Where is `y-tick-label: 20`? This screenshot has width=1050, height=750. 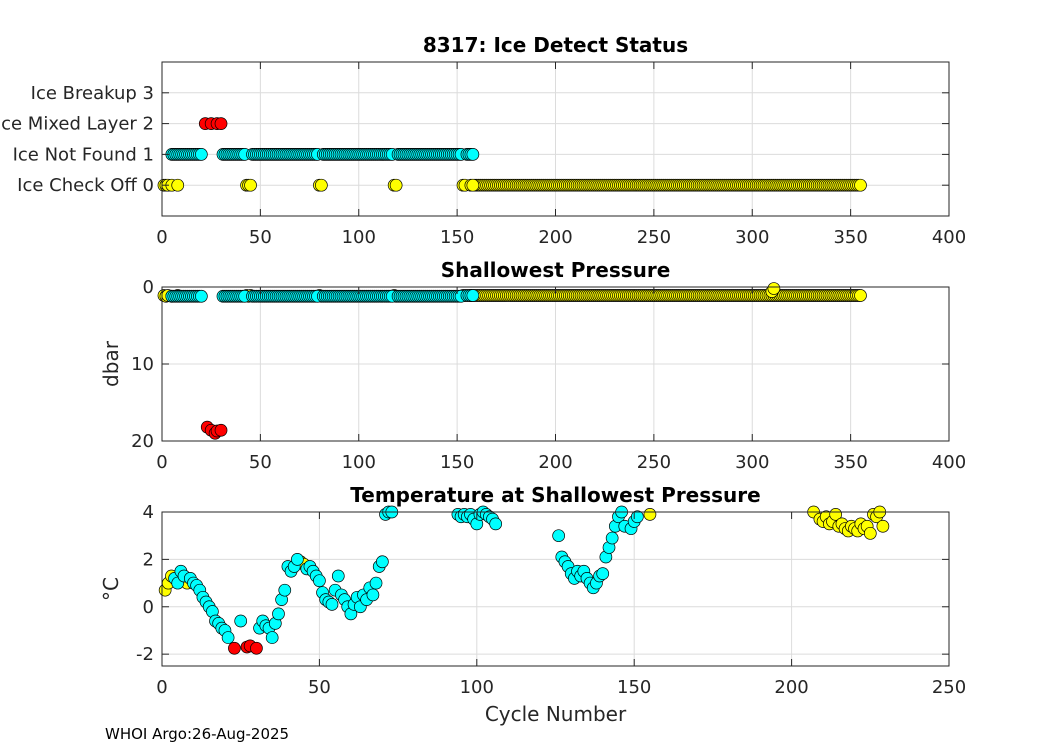
y-tick-label: 20 is located at coordinates (142, 441).